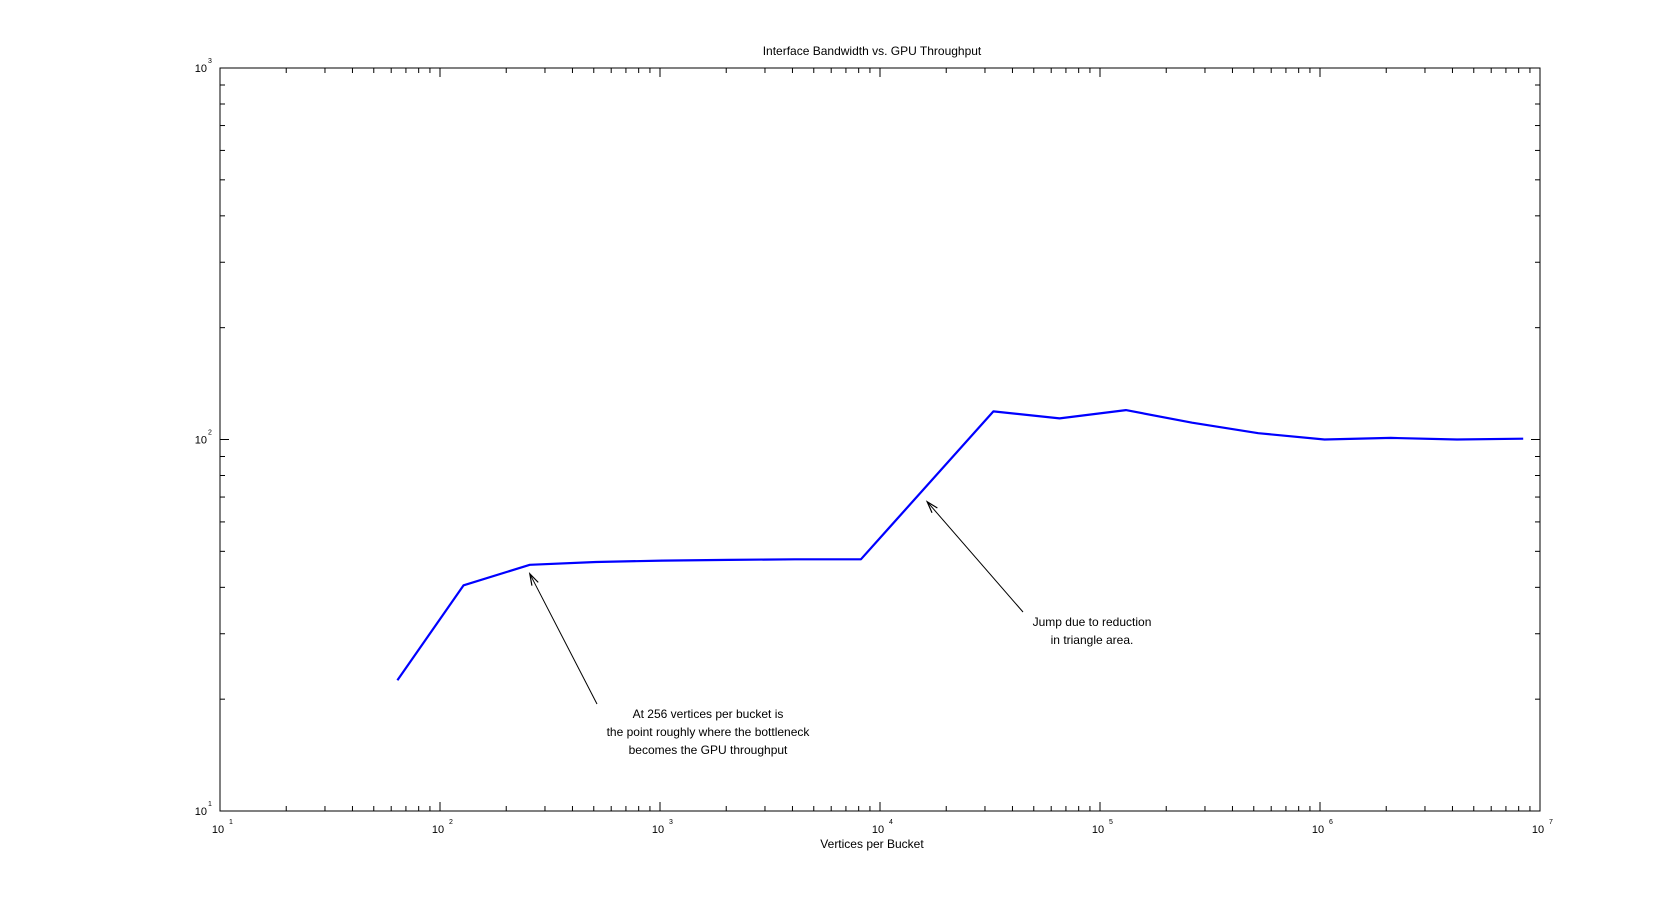 This screenshot has height=899, width=1680. Describe the element at coordinates (210, 433) in the screenshot. I see `y-tick-label-exponent: 2` at that location.